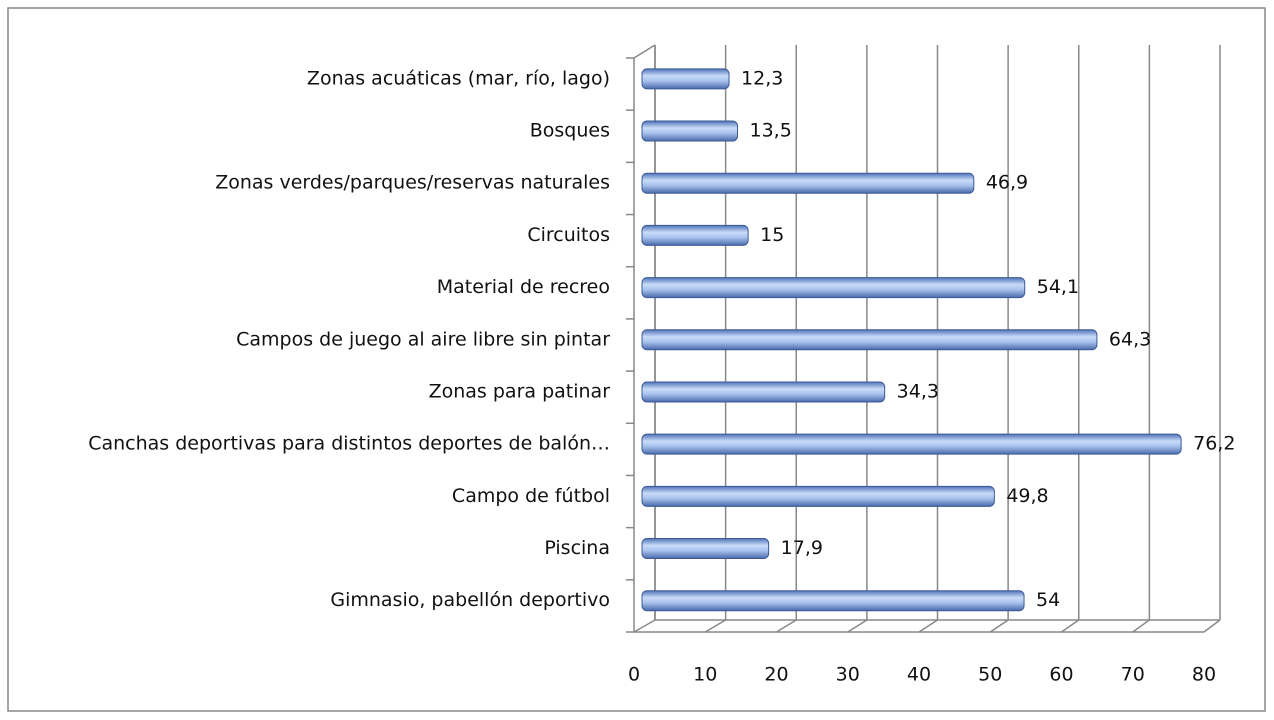  What do you see at coordinates (1058, 287) in the screenshot?
I see `value-label: 54,1` at bounding box center [1058, 287].